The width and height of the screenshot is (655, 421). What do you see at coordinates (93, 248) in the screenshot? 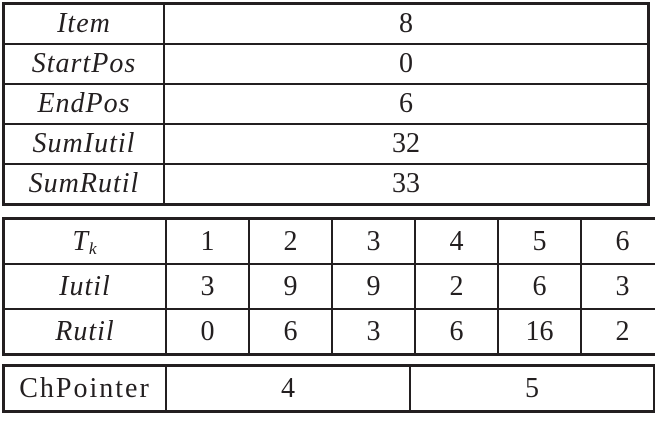
I see `tk-label-sub: k` at bounding box center [93, 248].